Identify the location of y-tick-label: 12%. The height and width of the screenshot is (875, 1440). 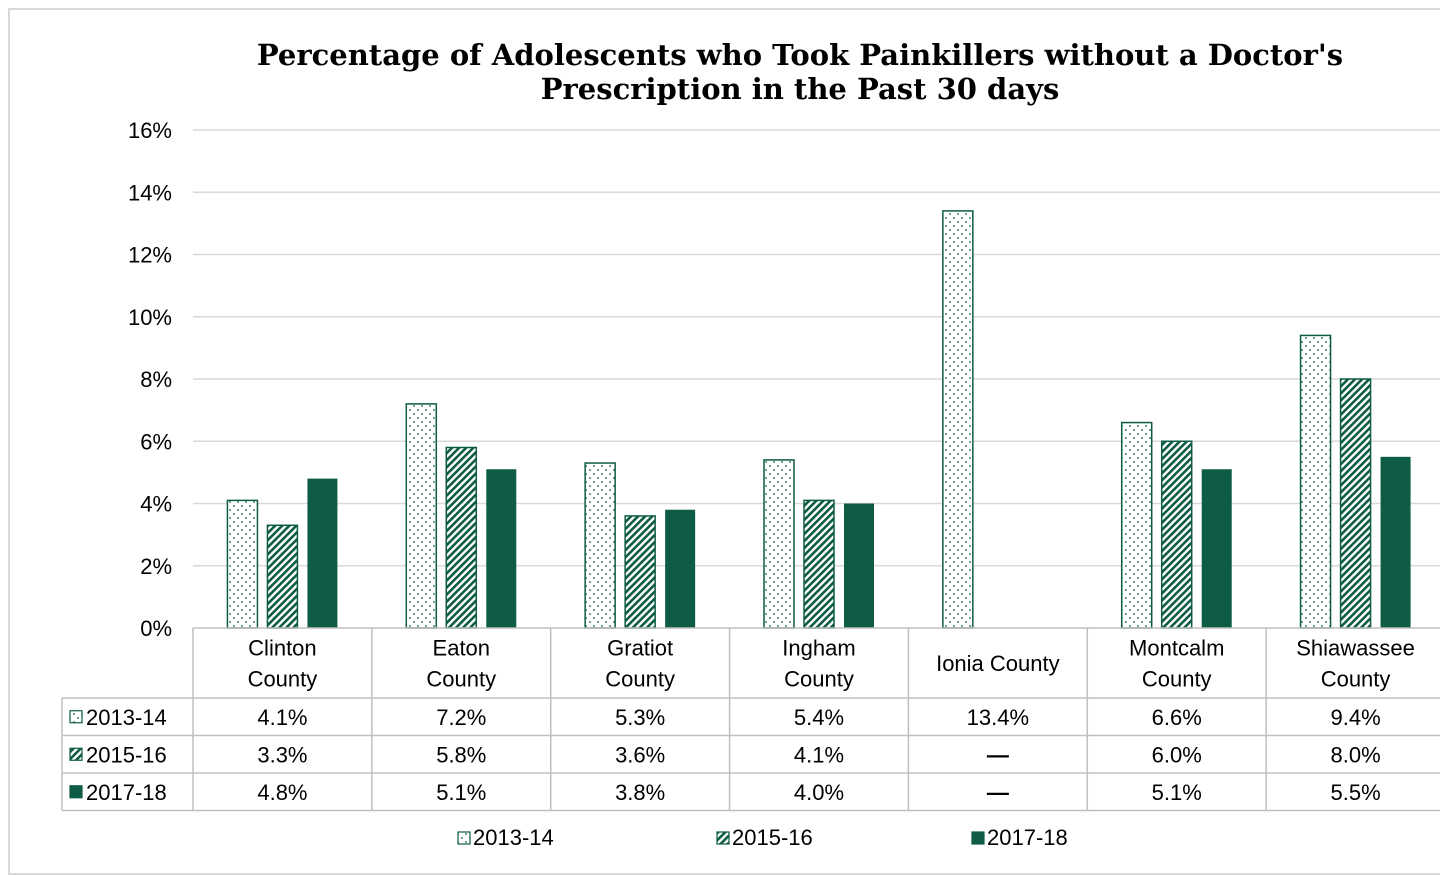
(150, 255).